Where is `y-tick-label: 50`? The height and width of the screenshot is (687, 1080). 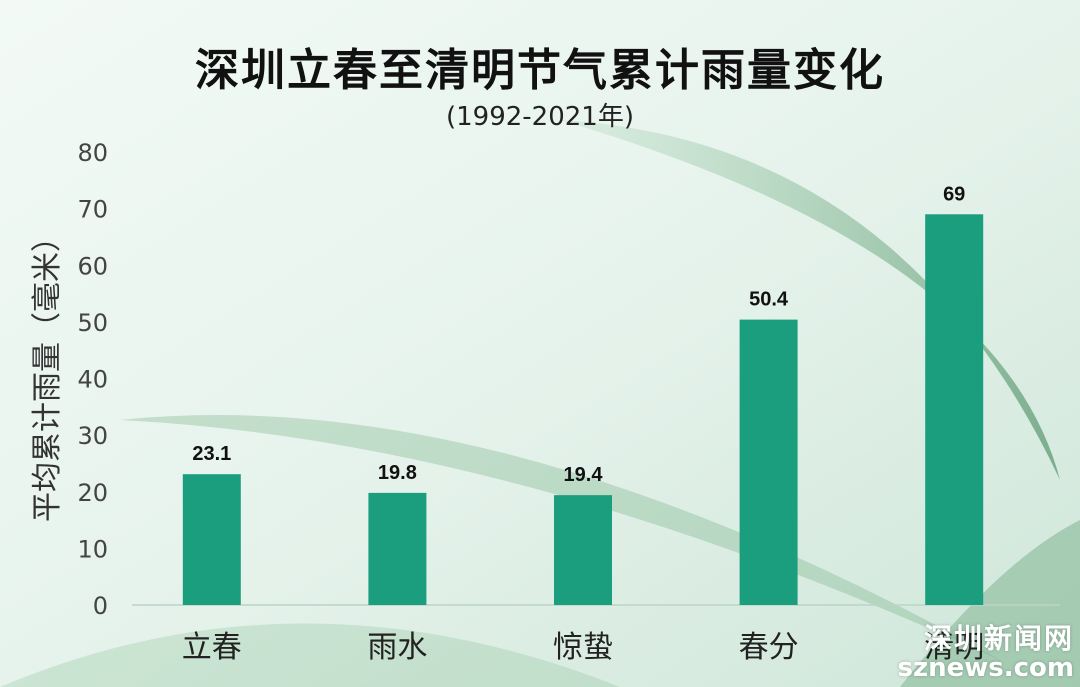 y-tick-label: 50 is located at coordinates (92, 323).